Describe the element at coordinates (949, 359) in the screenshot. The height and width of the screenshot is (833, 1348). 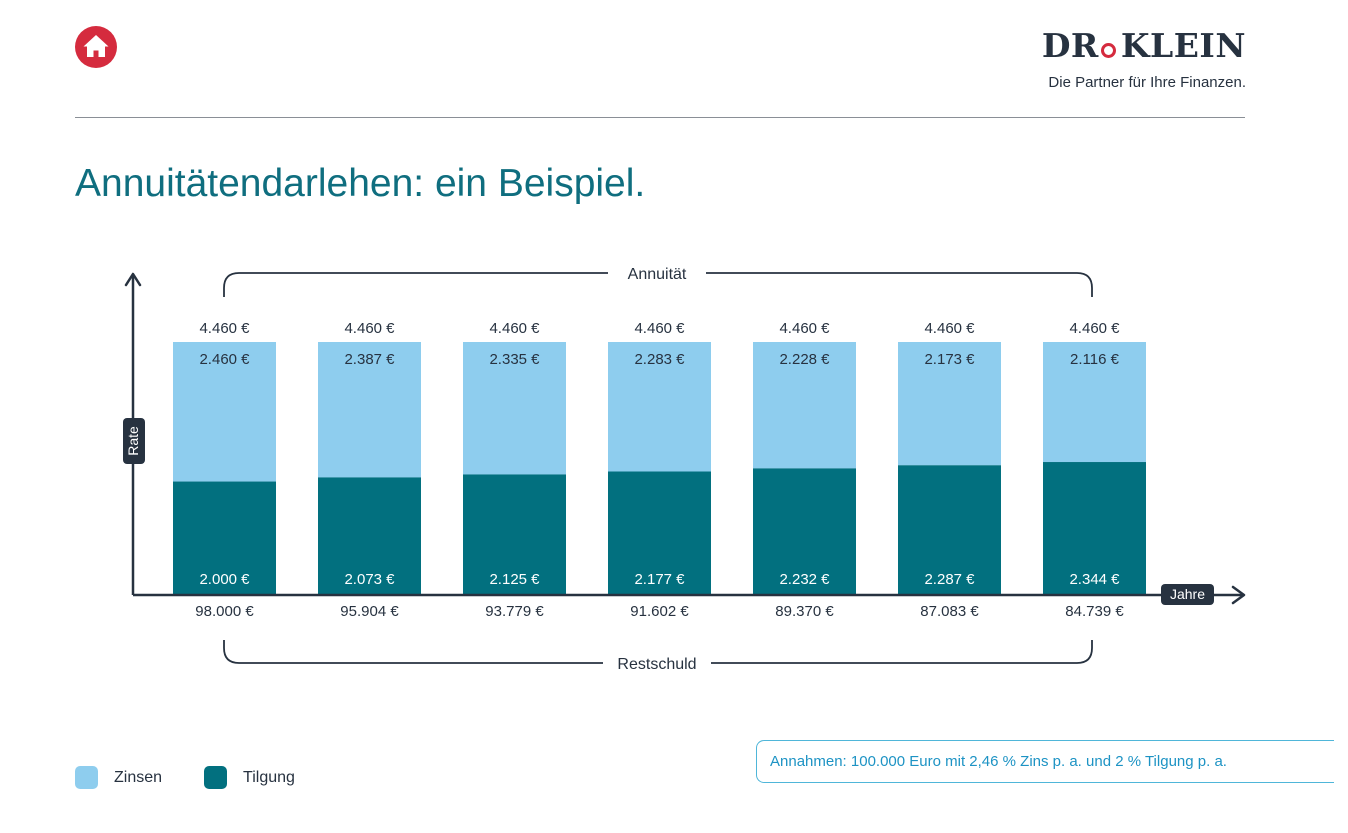
I see `zinsen-value-label: 2.173 €` at that location.